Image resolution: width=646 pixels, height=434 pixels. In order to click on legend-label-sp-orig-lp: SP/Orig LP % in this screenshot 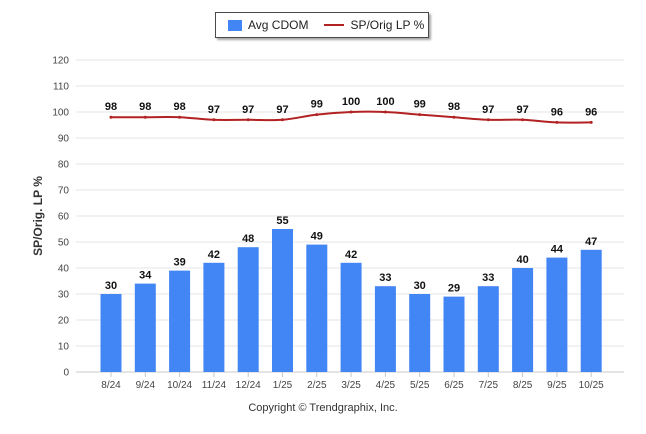, I will do `click(387, 25)`.